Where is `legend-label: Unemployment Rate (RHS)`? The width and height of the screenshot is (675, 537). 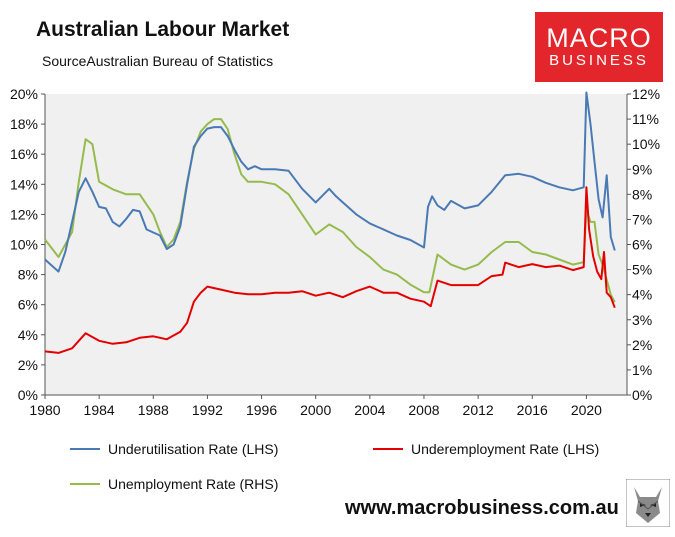 legend-label: Unemployment Rate (RHS) is located at coordinates (193, 484).